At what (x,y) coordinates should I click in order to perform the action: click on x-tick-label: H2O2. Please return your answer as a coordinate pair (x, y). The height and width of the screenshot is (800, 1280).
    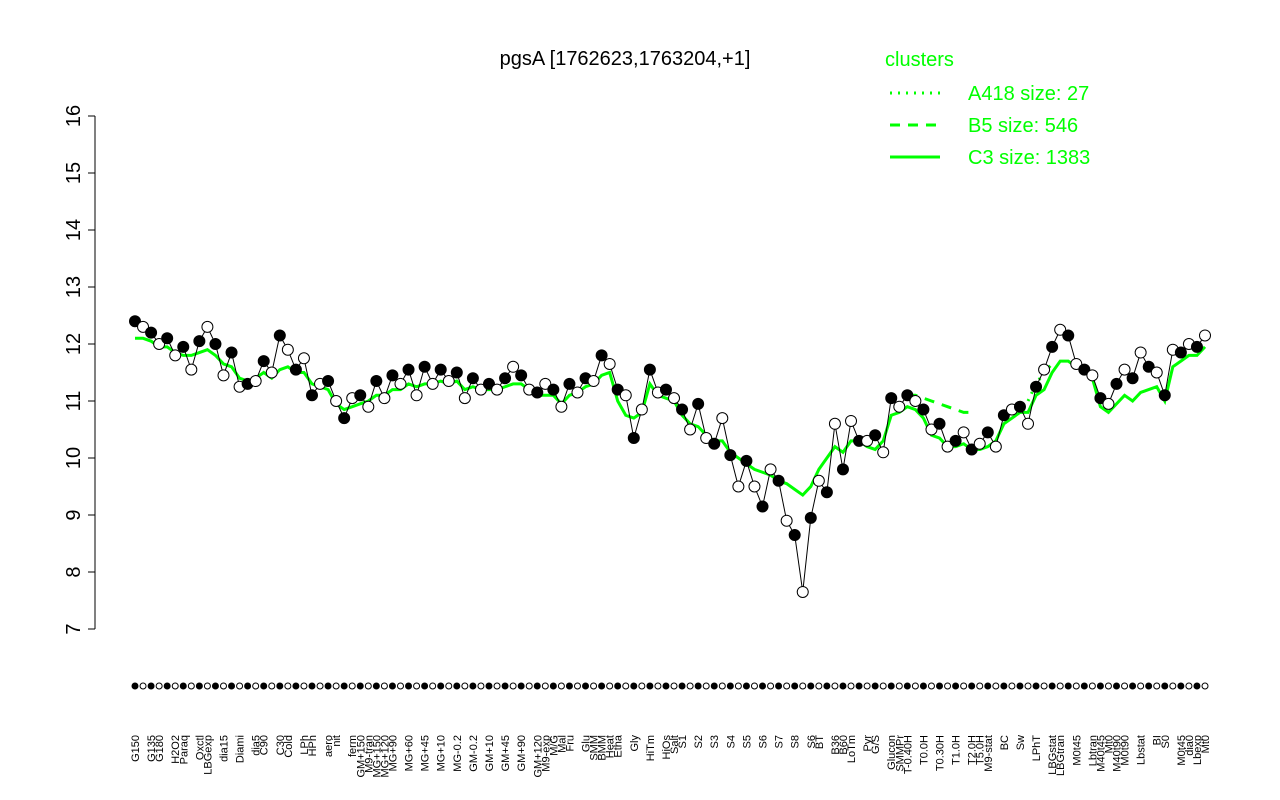
    Looking at the image, I should click on (176, 749).